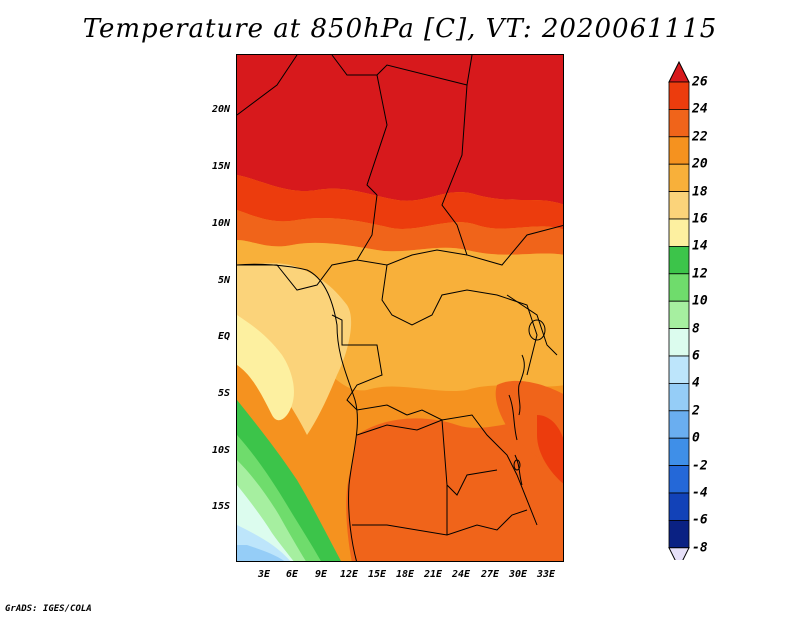 Image resolution: width=800 pixels, height=618 pixels. Describe the element at coordinates (679, 71) in the screenshot. I see `colorbar-over-triangle` at that location.